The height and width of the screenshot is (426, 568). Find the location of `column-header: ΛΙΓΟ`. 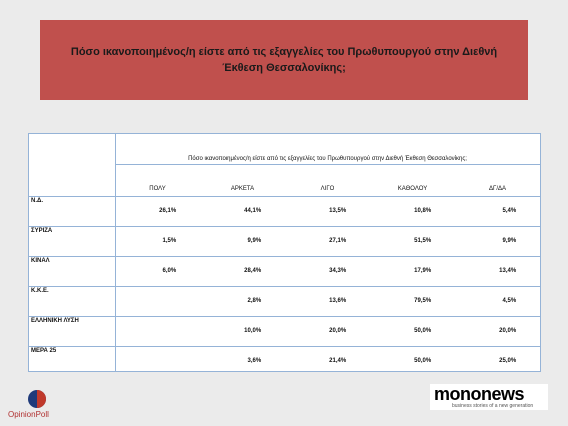

column-header: ΛΙΓΟ is located at coordinates (327, 189).